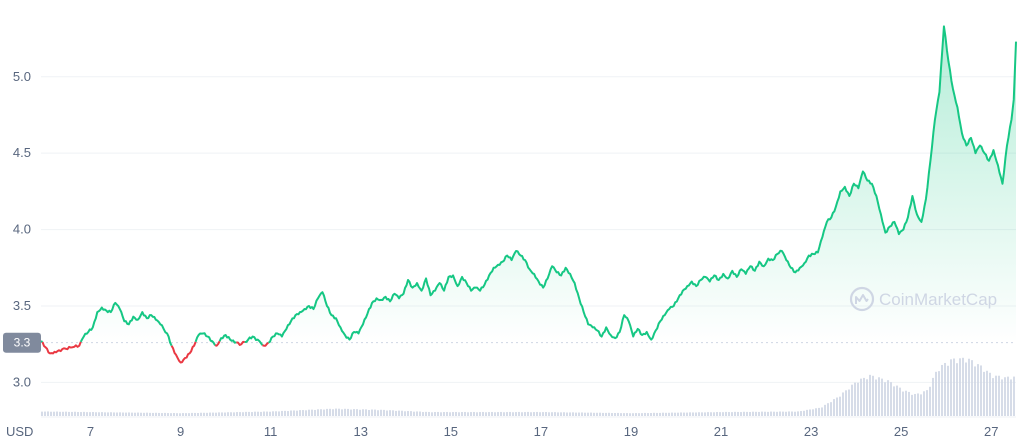 The image size is (1024, 447). Describe the element at coordinates (180, 431) in the screenshot. I see `x-tick-label: 9` at that location.